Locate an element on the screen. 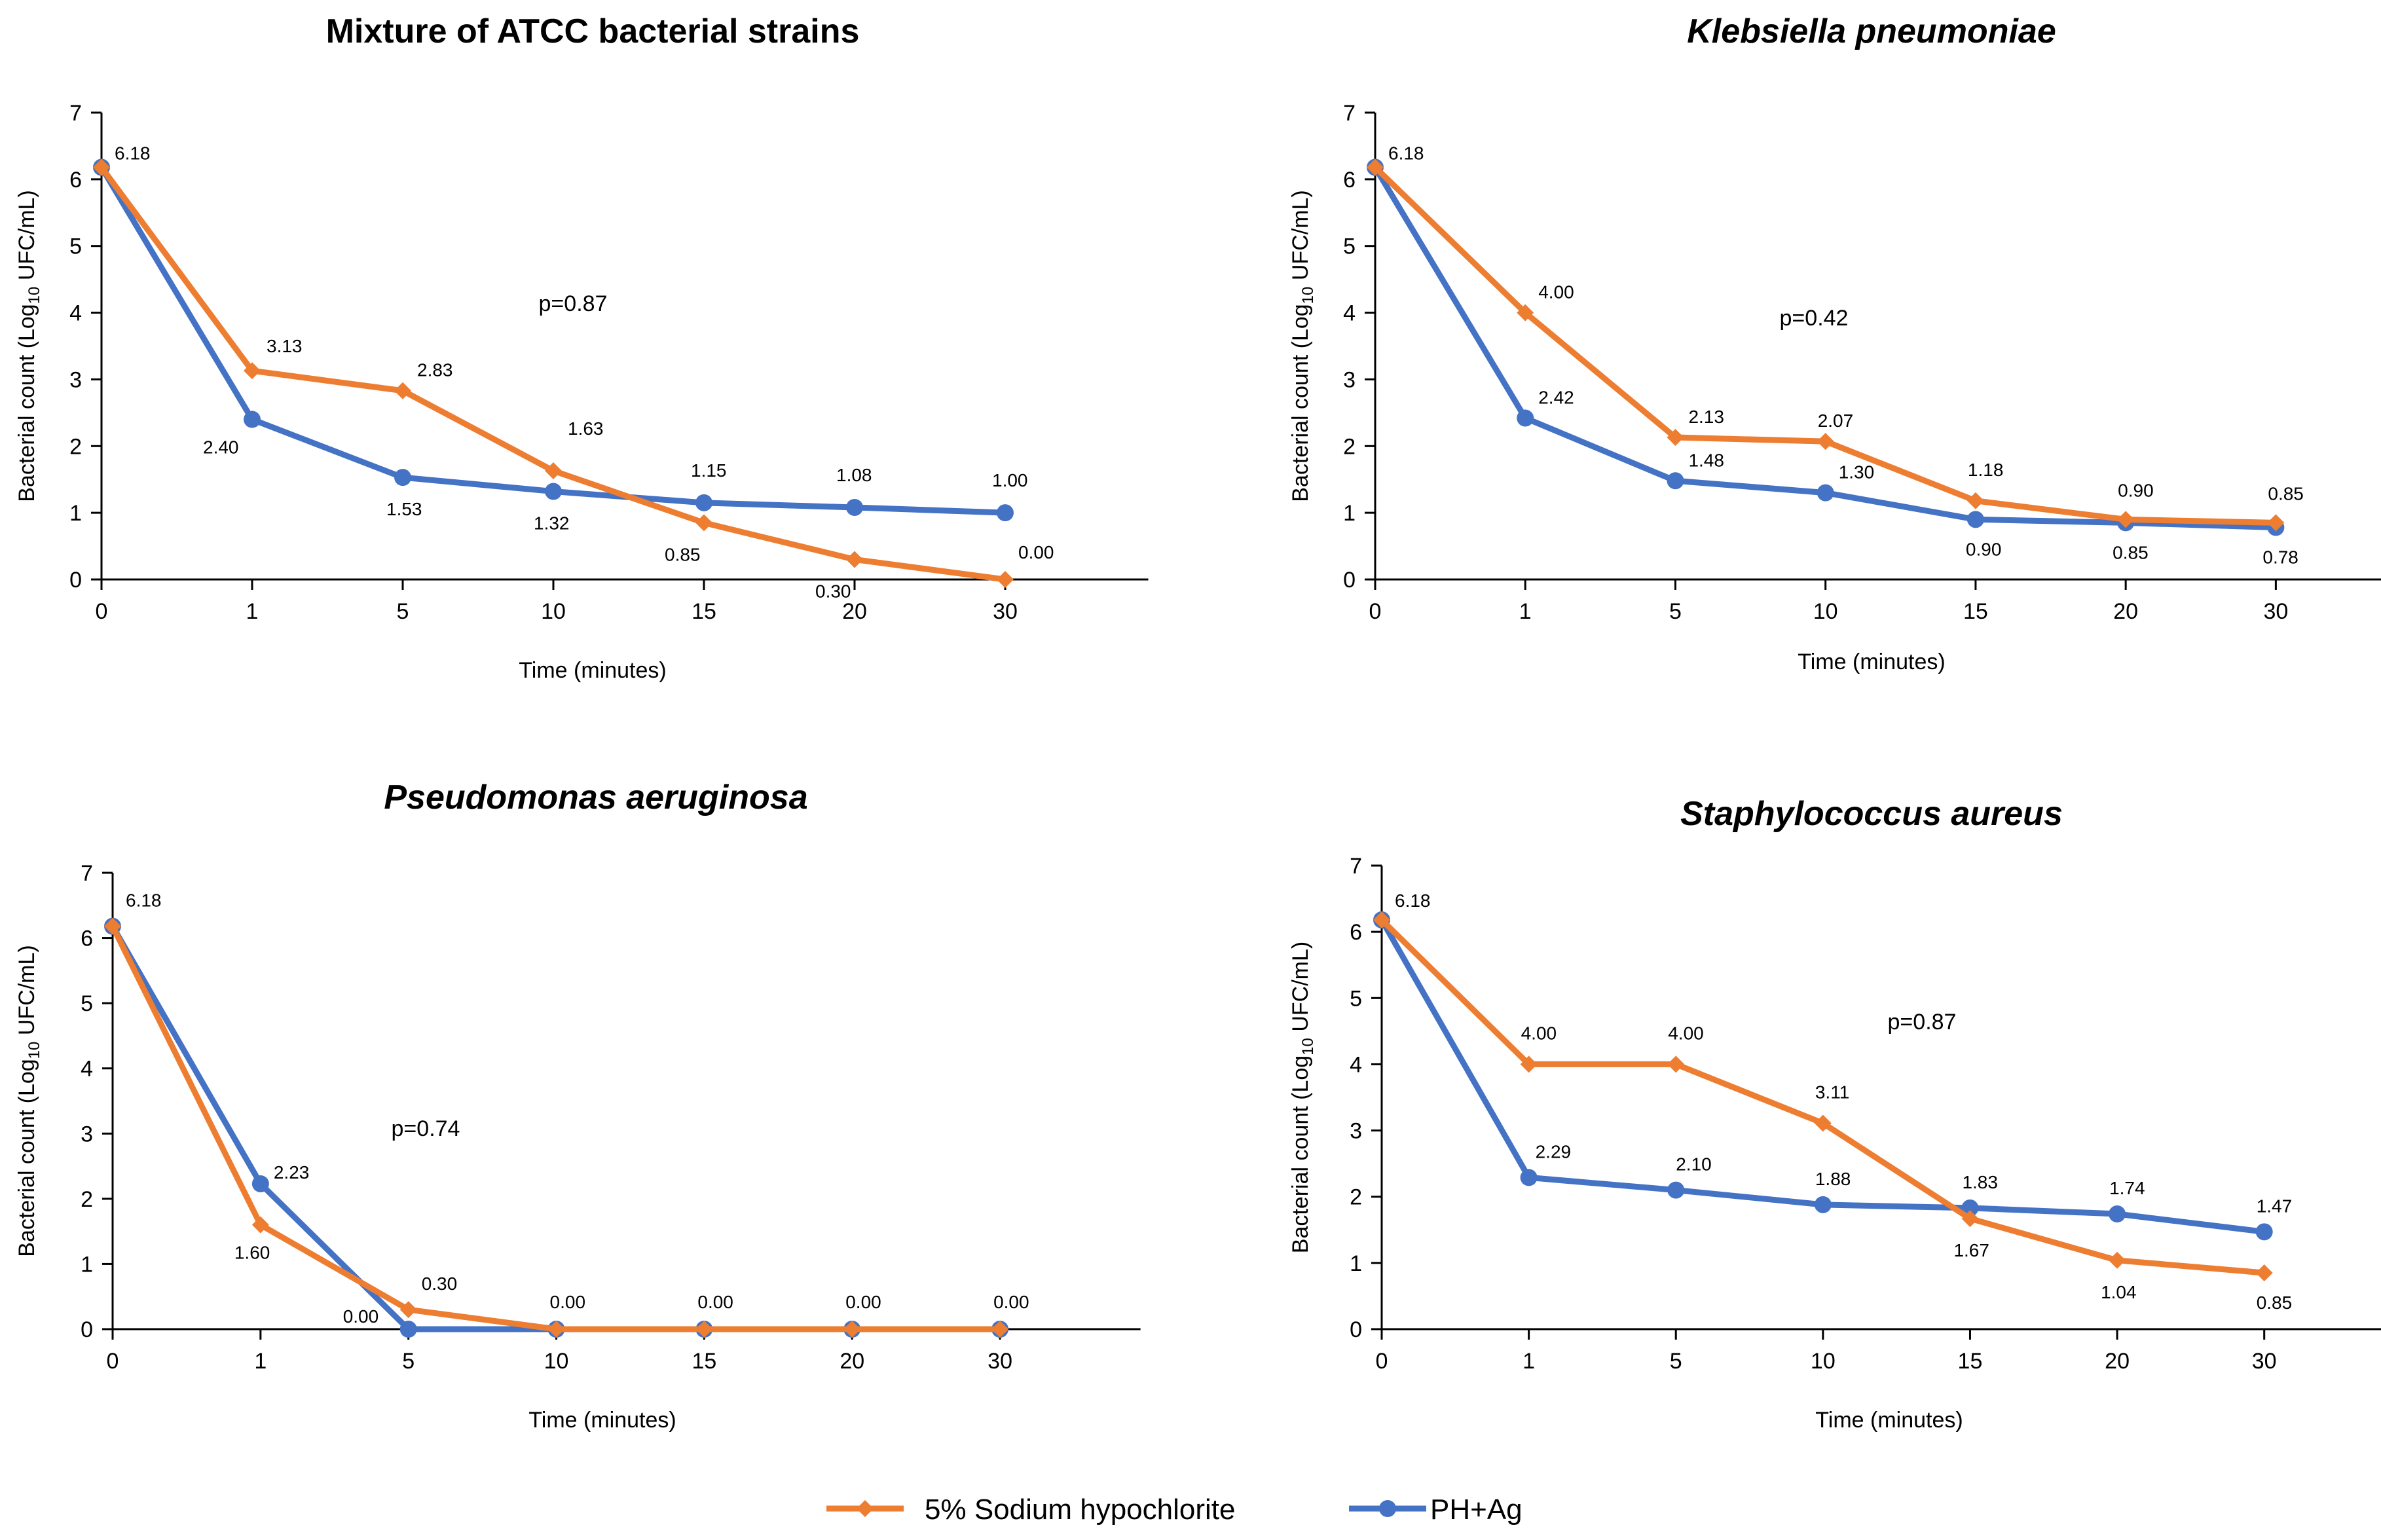  data-label-phag: 1.83 is located at coordinates (1980, 1182).